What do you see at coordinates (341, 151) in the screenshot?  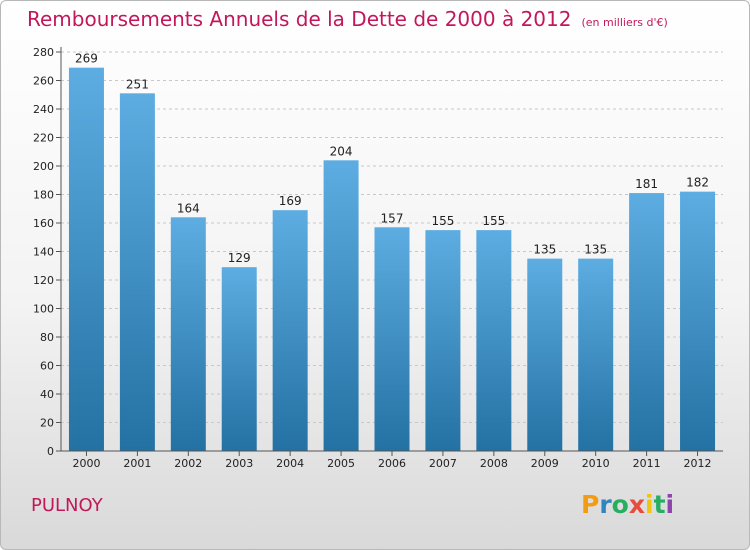 I see `bar-value-label: 204` at bounding box center [341, 151].